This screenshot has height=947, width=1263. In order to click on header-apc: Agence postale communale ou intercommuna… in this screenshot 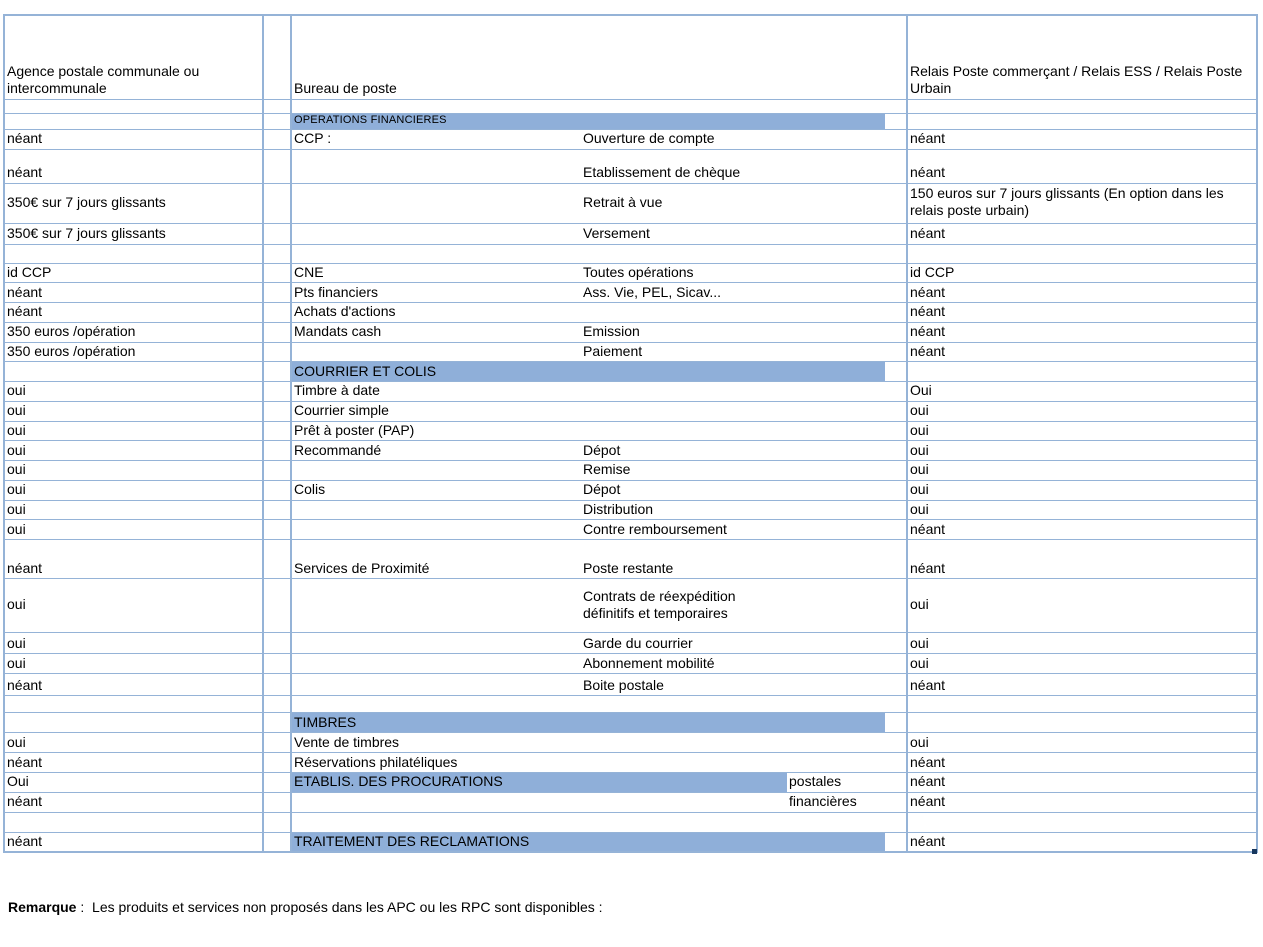, I will do `click(134, 57)`.